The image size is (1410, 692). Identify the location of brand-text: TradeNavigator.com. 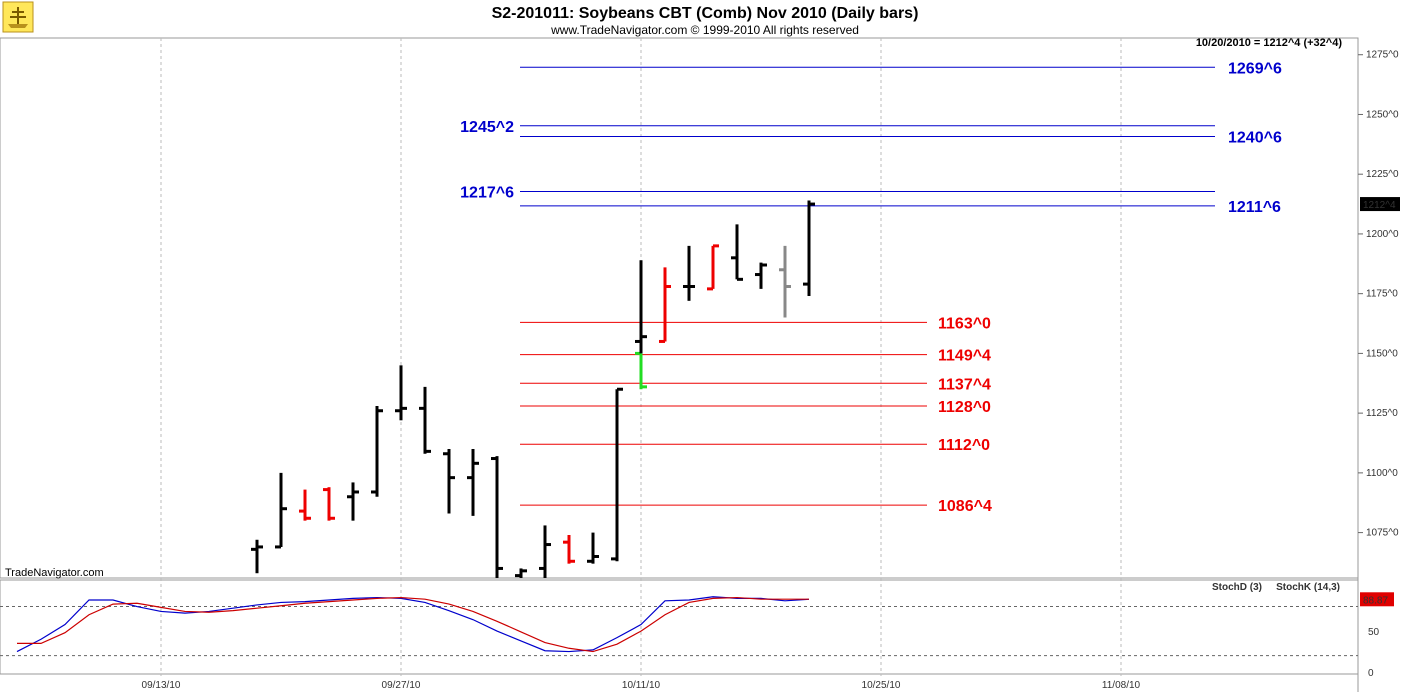
(54, 573).